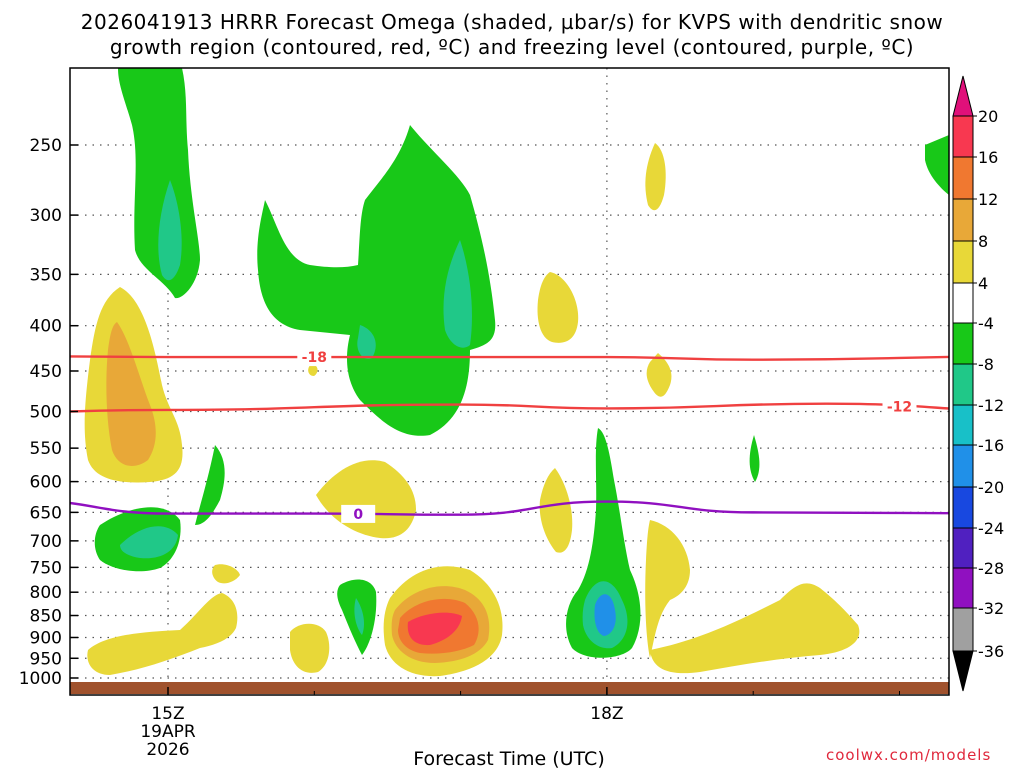  Describe the element at coordinates (40, 679) in the screenshot. I see `y-tick-label: 1000` at that location.